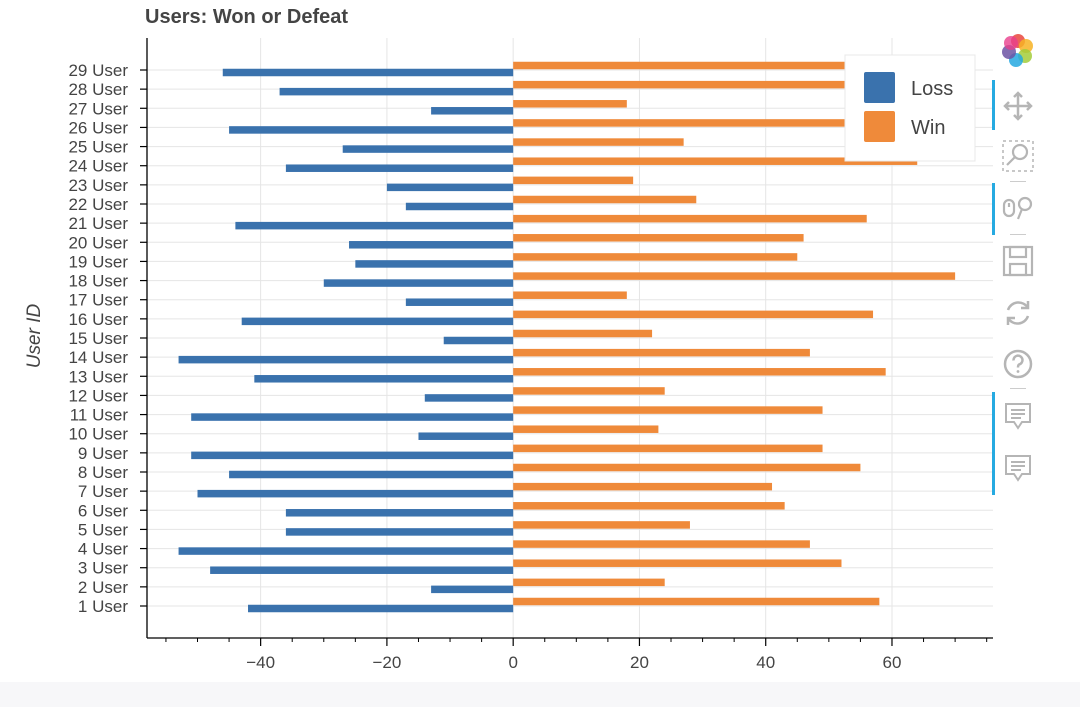  I want to click on box-zoom-icon, so click(1018, 156).